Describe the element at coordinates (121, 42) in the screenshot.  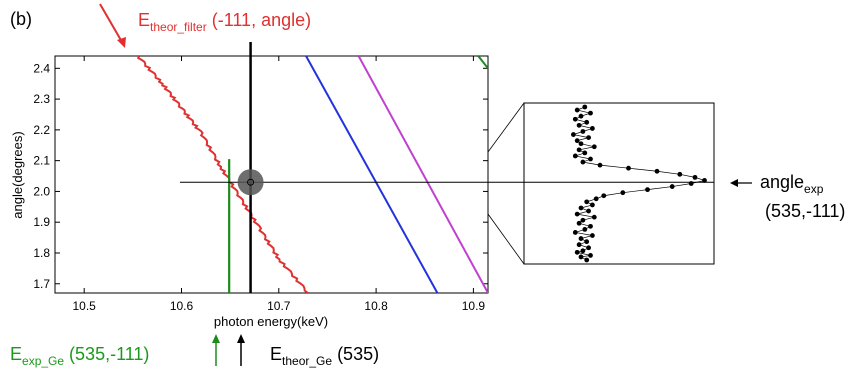
I see `theor-filter-arrowhead` at that location.